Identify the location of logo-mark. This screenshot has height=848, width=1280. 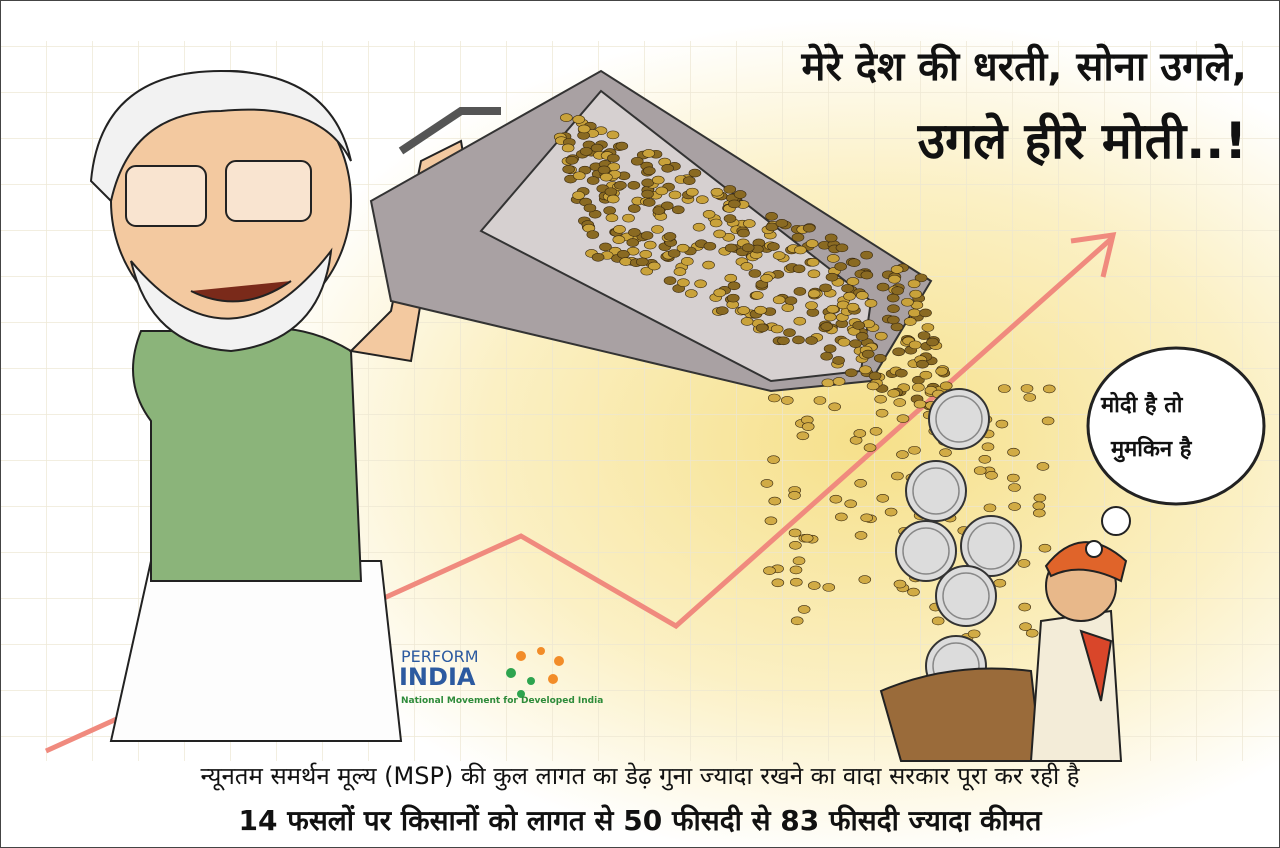
(535, 672).